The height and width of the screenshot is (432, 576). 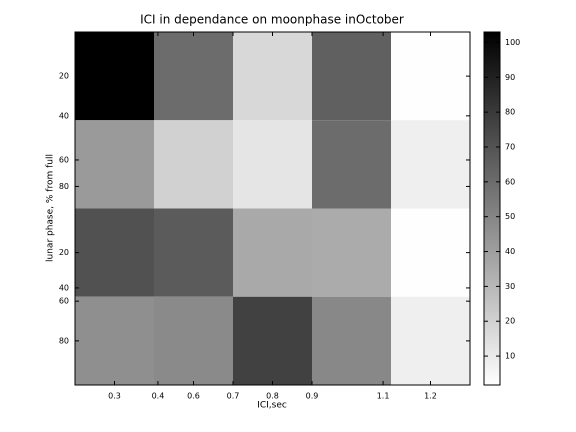 I want to click on x-tick-label: 1.1, so click(x=383, y=396).